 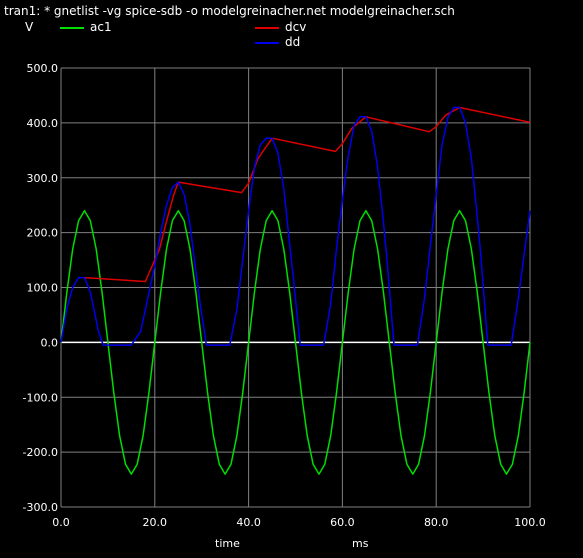 I want to click on x-tick-label: 100.0, so click(x=530, y=522).